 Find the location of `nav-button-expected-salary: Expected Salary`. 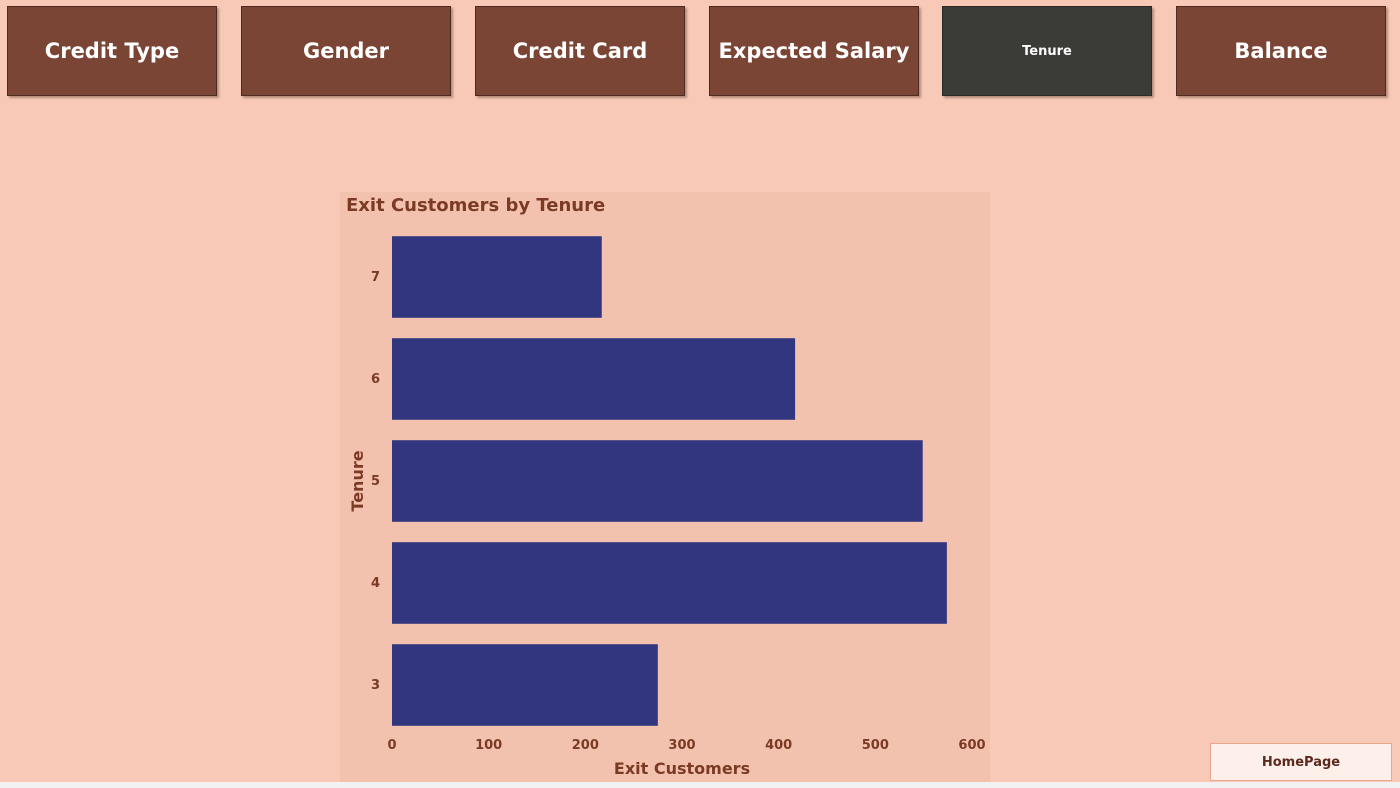

nav-button-expected-salary: Expected Salary is located at coordinates (814, 51).